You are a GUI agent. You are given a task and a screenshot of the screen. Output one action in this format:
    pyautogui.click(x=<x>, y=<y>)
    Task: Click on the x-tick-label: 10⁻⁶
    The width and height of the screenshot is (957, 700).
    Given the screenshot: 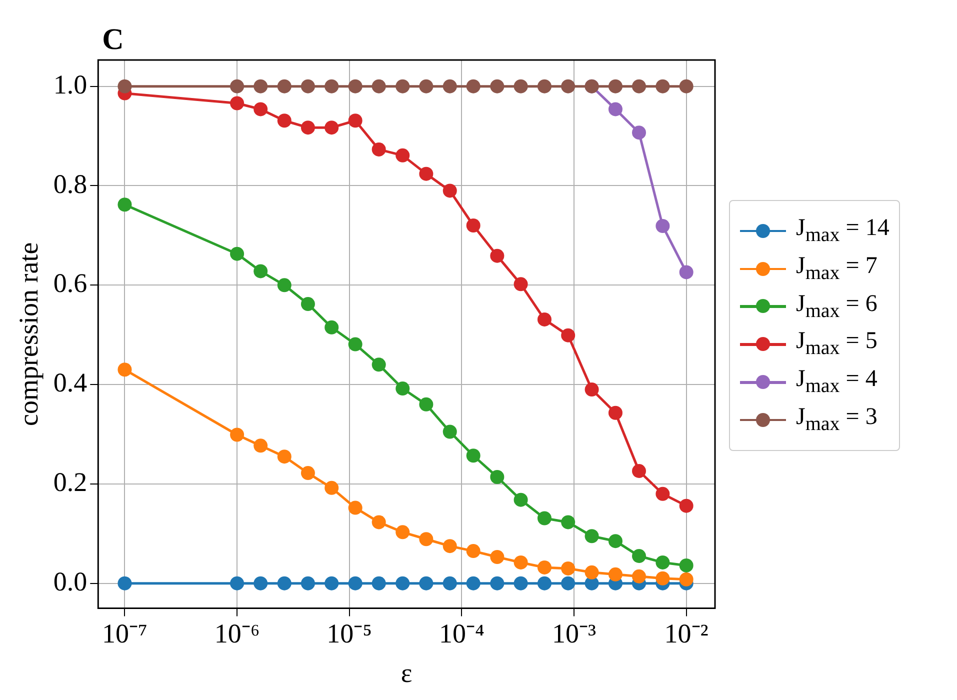 What is the action you would take?
    pyautogui.click(x=237, y=633)
    